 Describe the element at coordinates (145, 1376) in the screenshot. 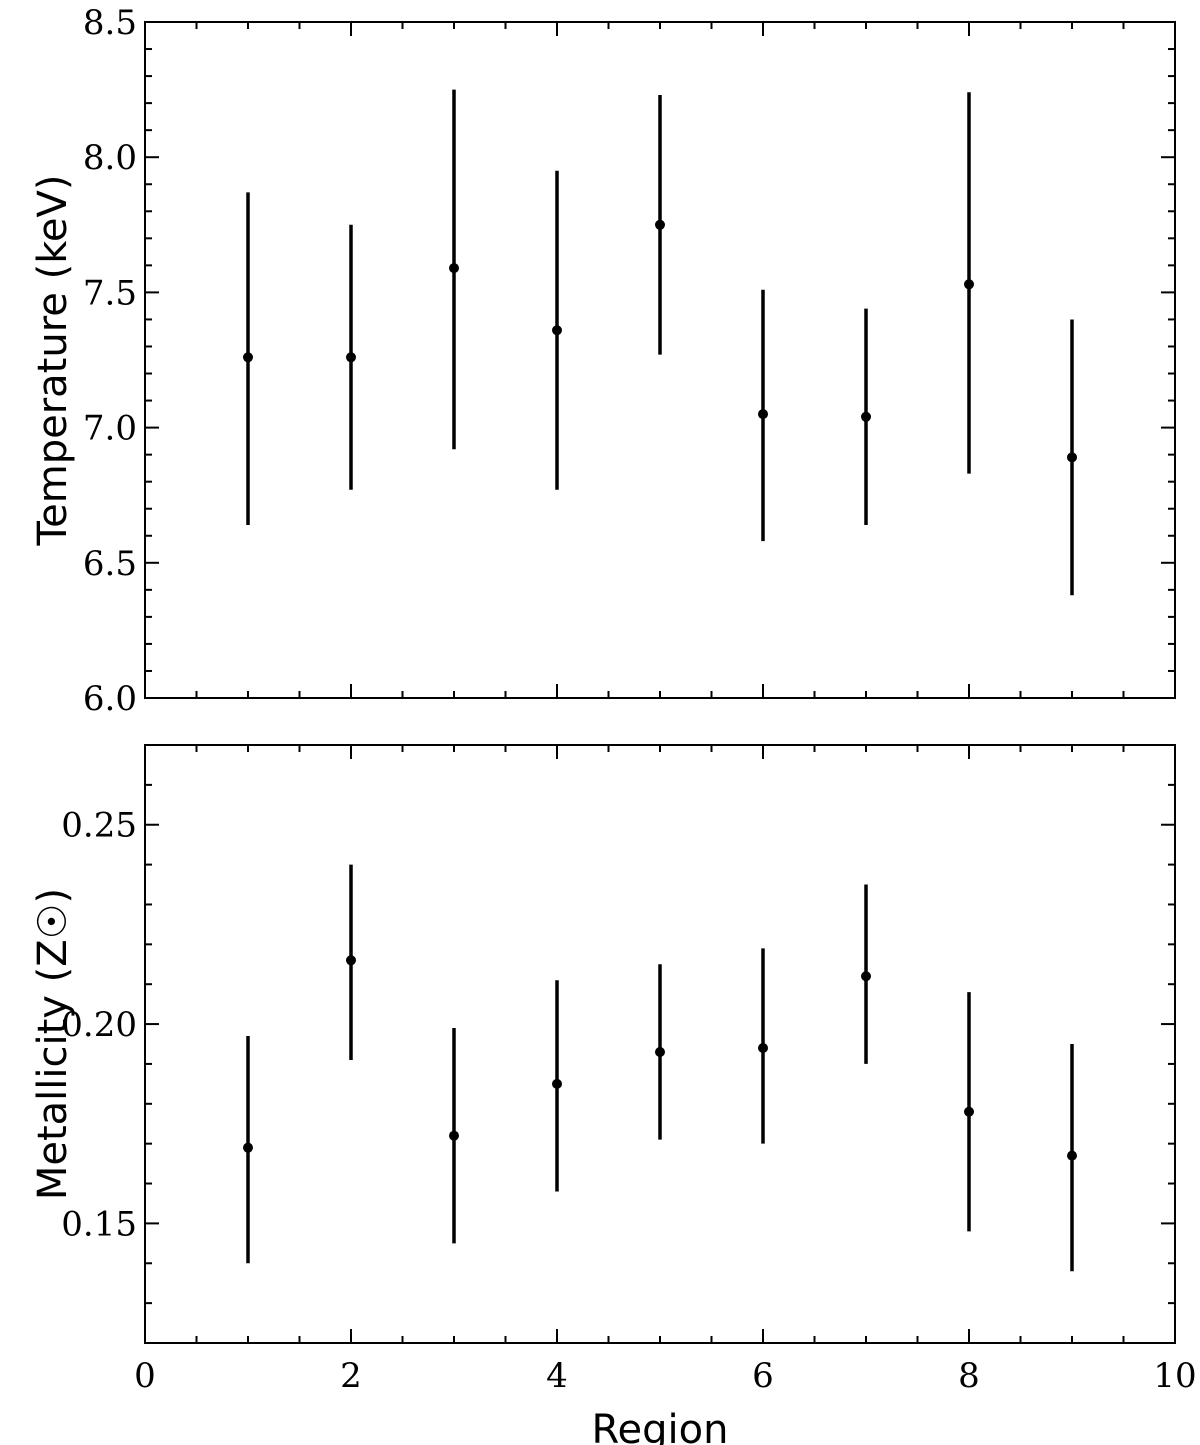

I see `metallicity-x-tick-label: 0` at that location.